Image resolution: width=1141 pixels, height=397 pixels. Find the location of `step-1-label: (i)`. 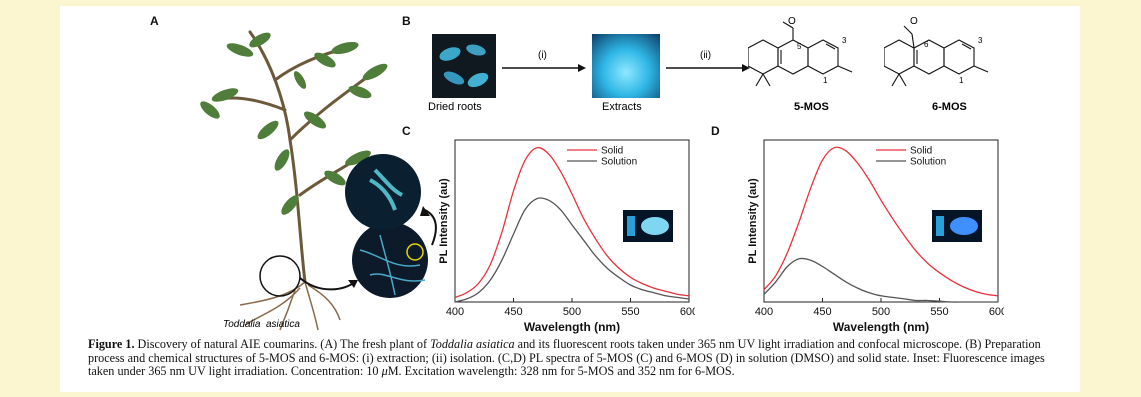

step-1-label: (i) is located at coordinates (542, 55).